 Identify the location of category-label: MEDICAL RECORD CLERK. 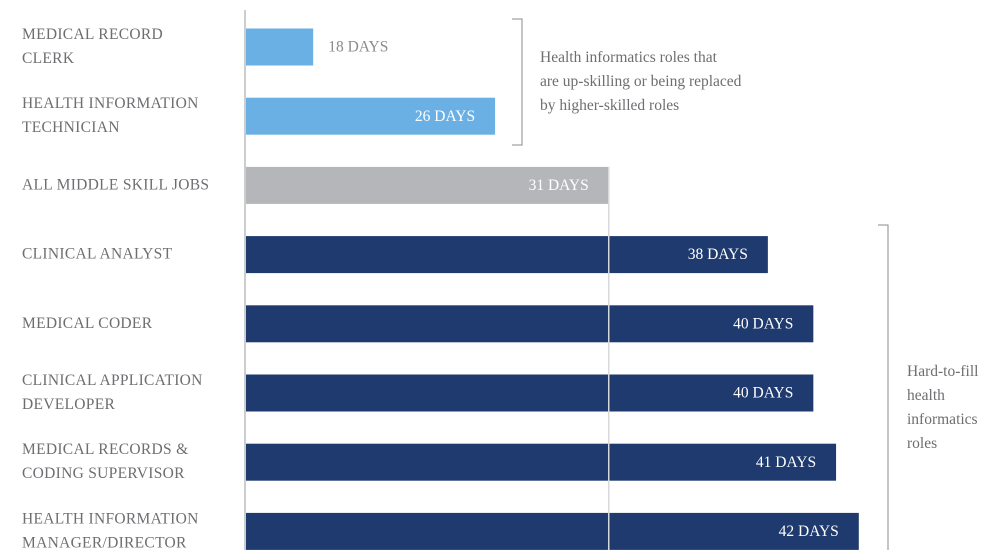
(92, 46).